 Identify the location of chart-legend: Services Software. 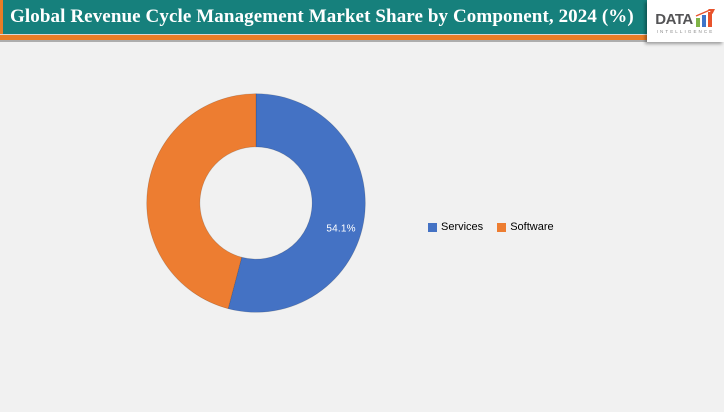
(491, 227).